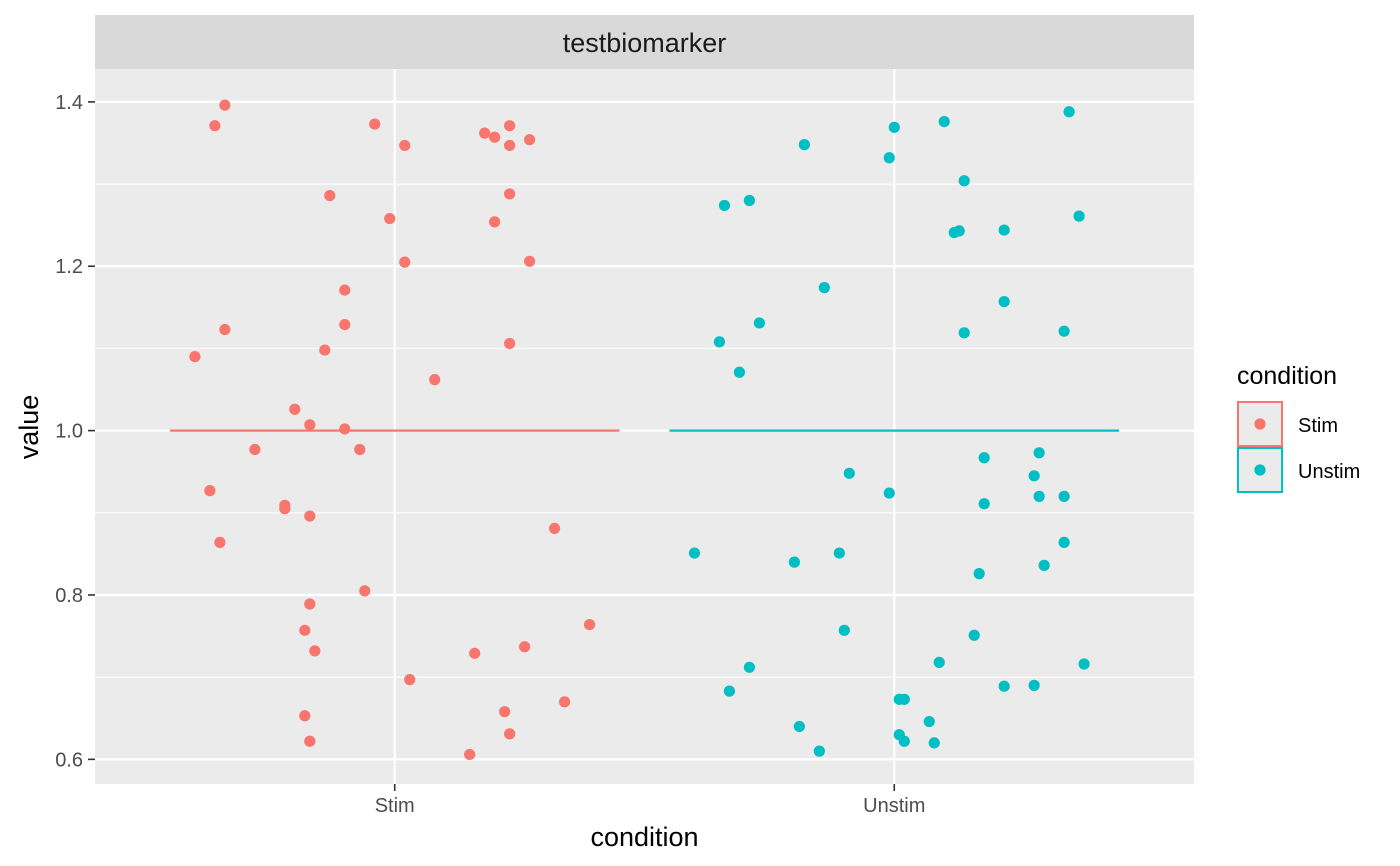 The width and height of the screenshot is (1400, 866). Describe the element at coordinates (395, 806) in the screenshot. I see `x-tick-label: Stim` at that location.